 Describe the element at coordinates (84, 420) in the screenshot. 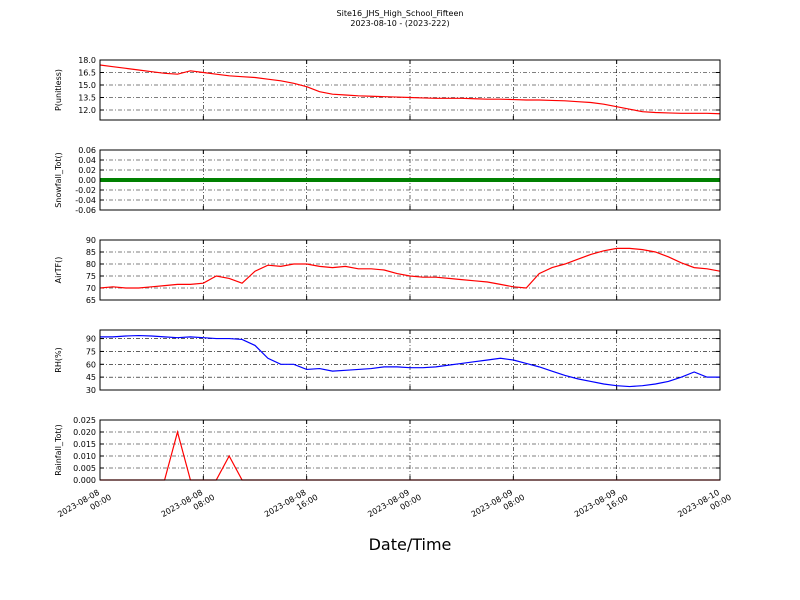

I see `y-tick-label: 0.025` at that location.